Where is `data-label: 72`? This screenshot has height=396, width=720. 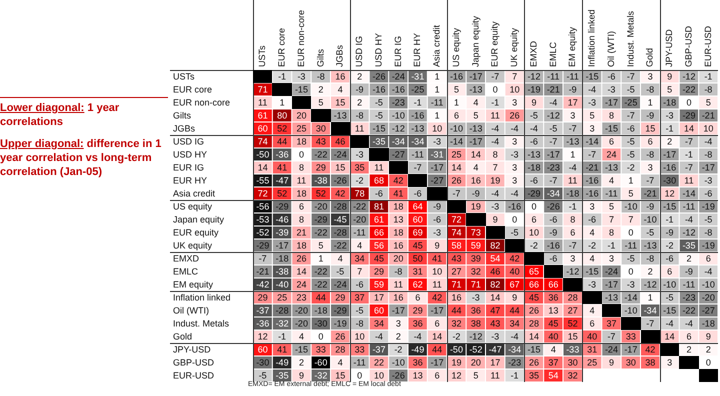
data-label: 72 is located at coordinates (263, 193).